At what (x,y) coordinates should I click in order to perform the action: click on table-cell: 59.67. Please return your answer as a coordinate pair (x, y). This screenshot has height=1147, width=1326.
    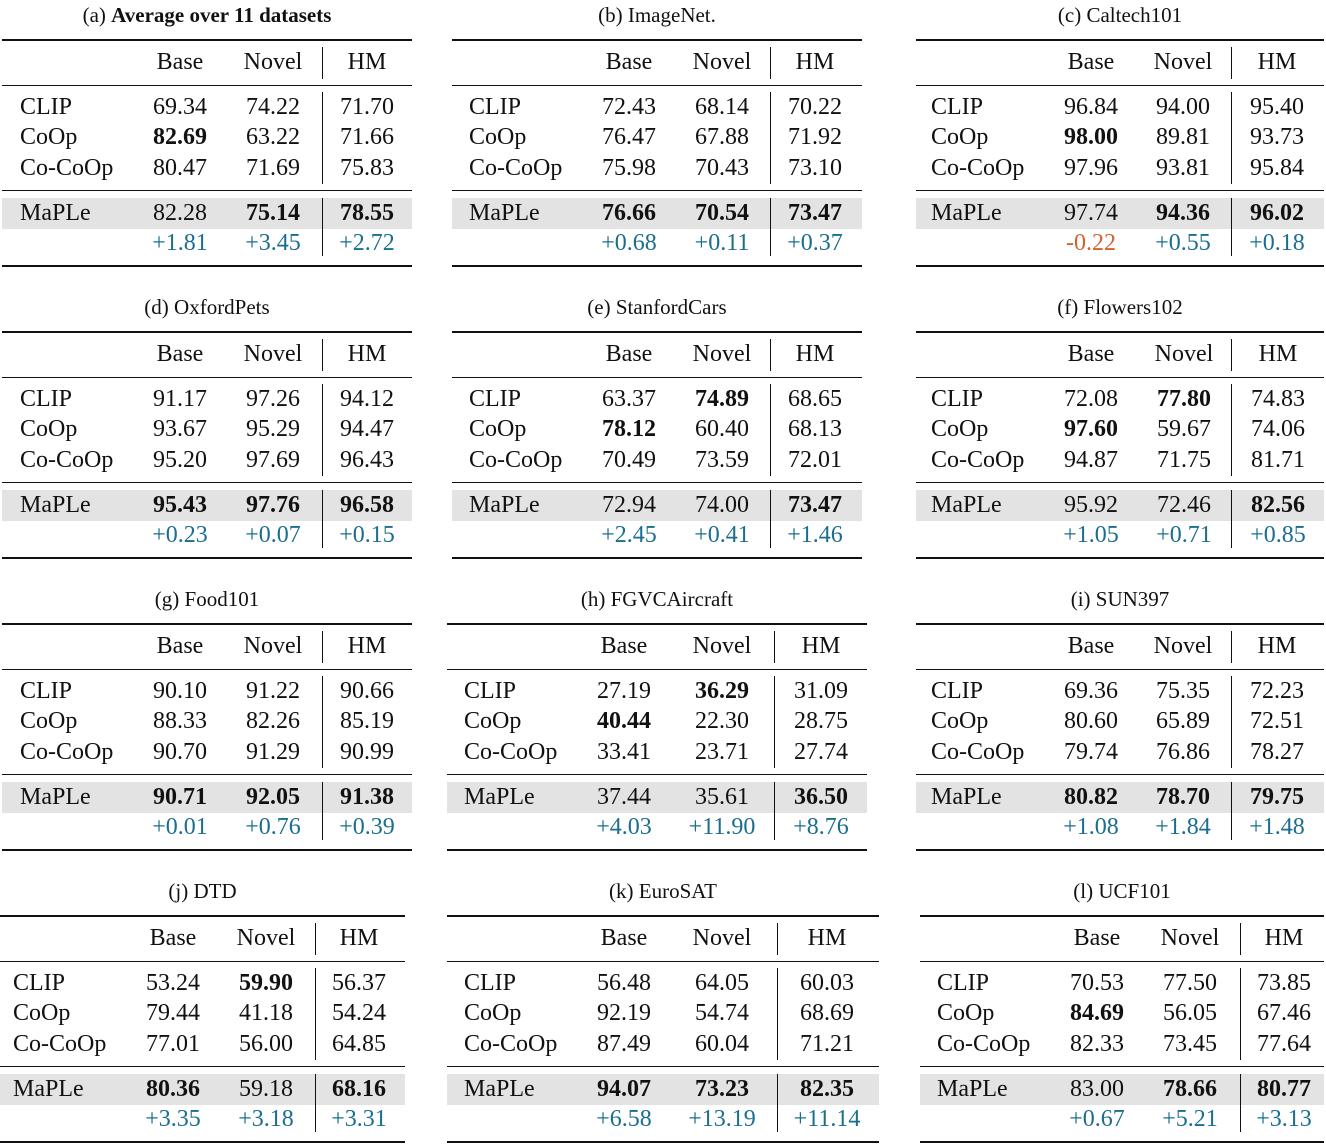
    Looking at the image, I should click on (1184, 429).